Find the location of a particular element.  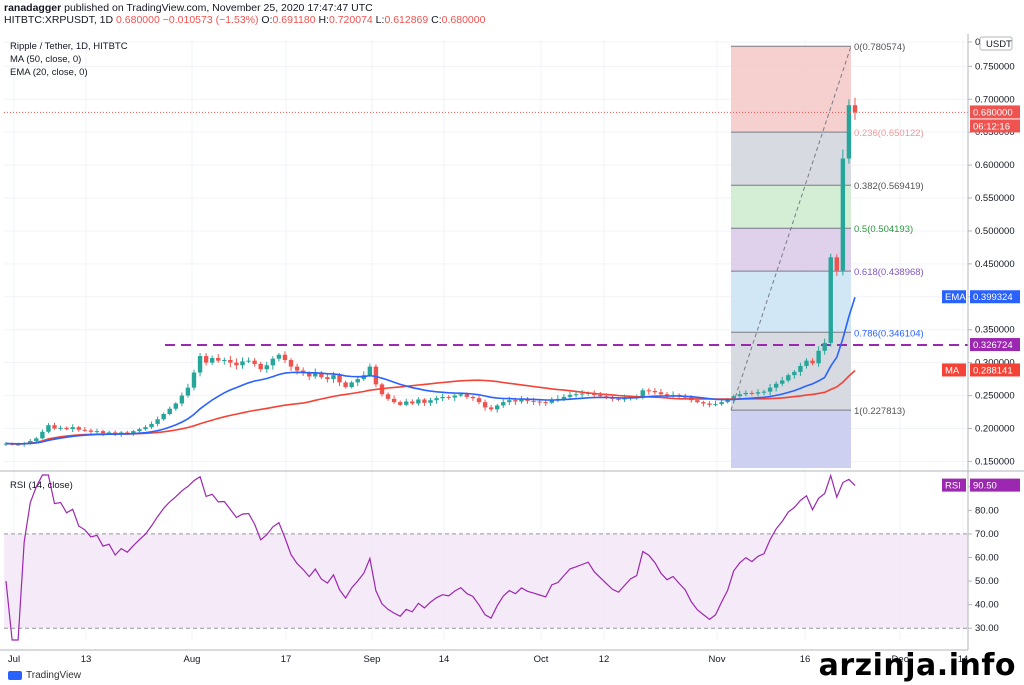

ema-tag-text: EMA is located at coordinates (955, 297).